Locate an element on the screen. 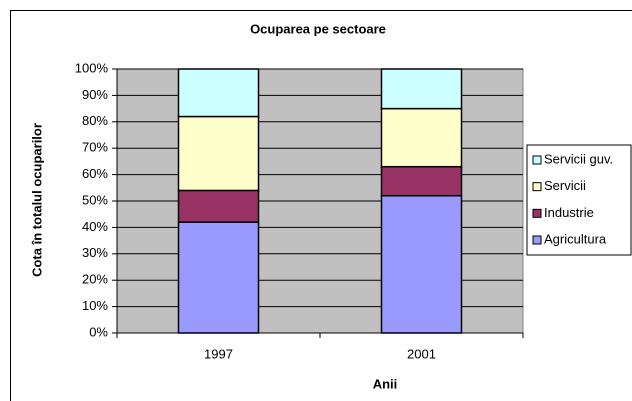 The height and width of the screenshot is (401, 632). x-tick-label: 1997 is located at coordinates (218, 353).